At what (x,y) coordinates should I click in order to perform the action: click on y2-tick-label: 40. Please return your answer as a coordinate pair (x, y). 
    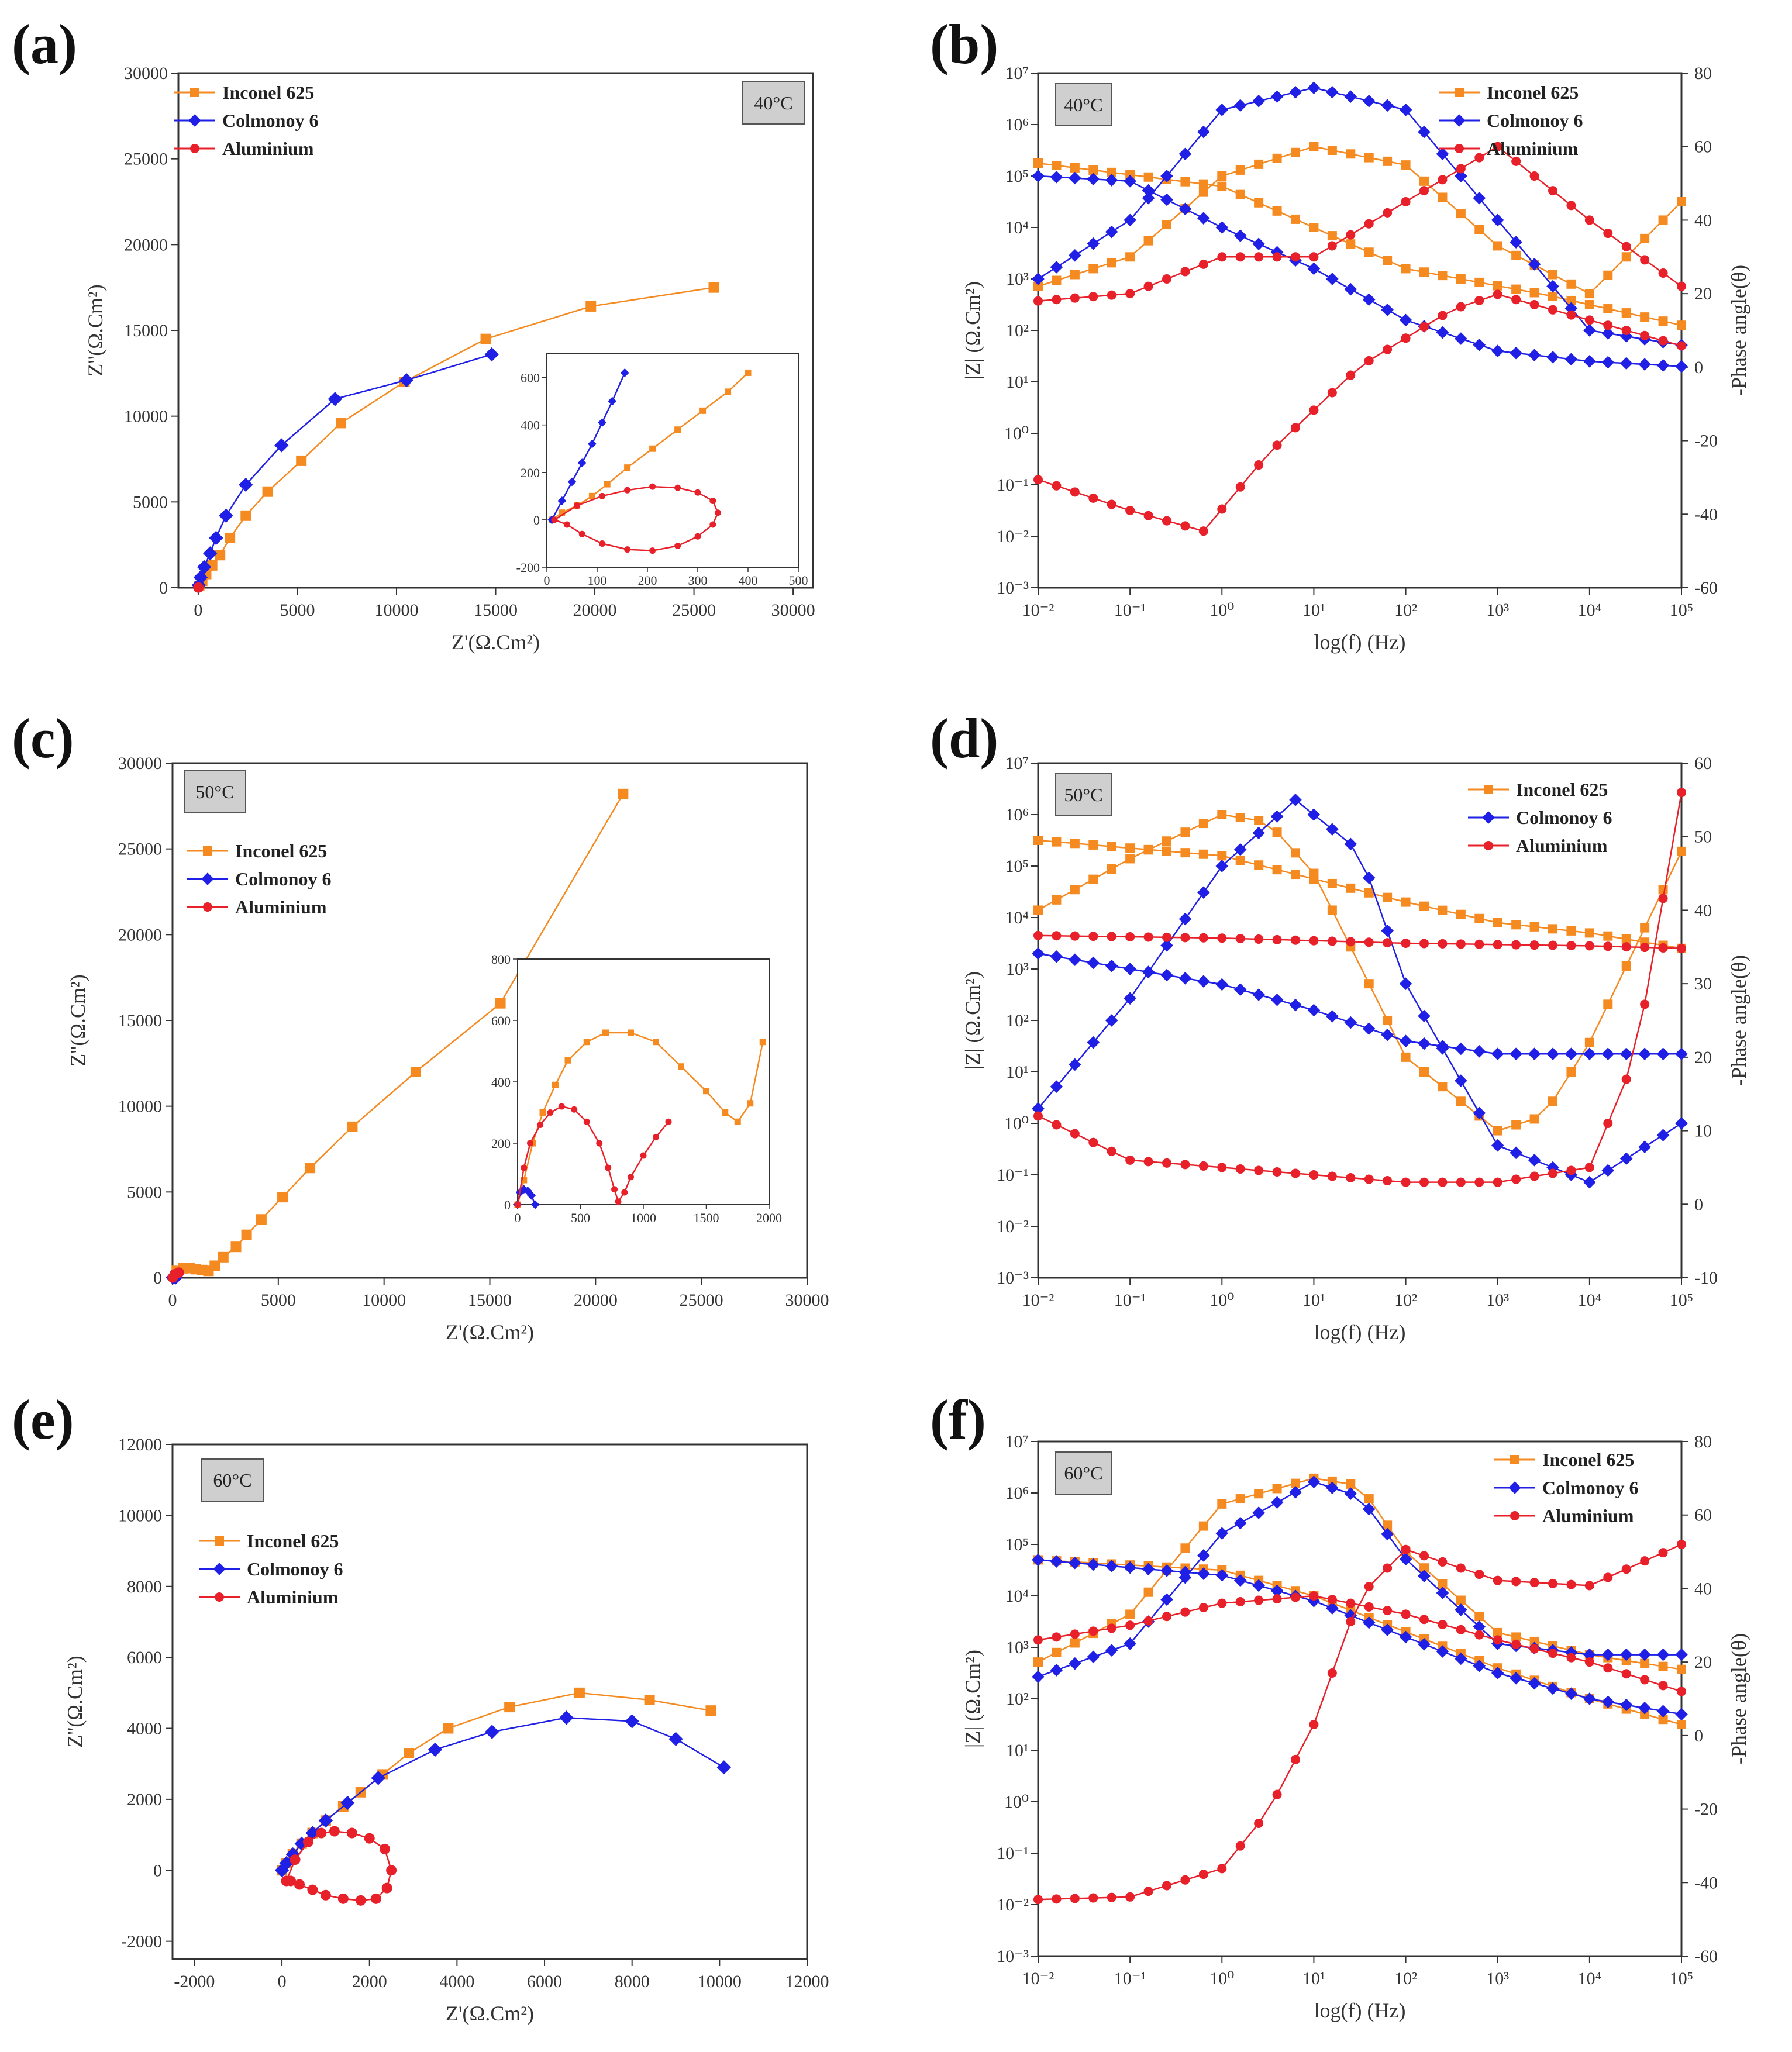
    Looking at the image, I should click on (1703, 220).